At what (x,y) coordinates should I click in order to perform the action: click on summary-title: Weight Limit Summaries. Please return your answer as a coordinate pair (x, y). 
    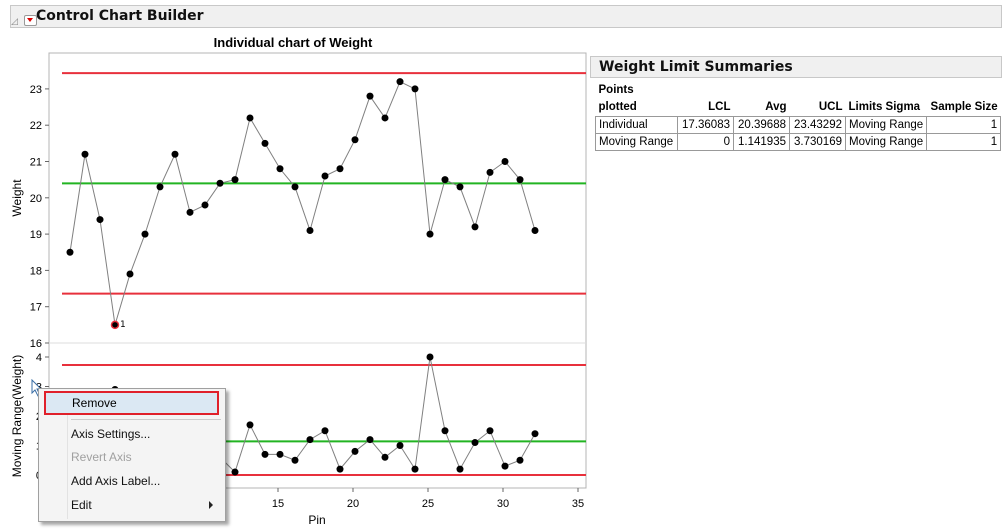
    Looking at the image, I should click on (696, 67).